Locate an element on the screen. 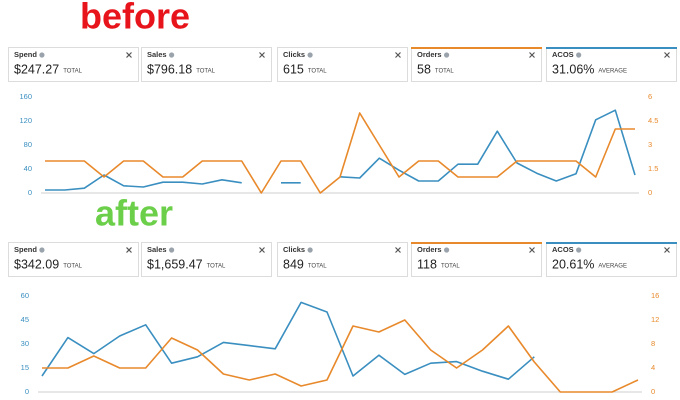  y2-tick-label: 4 is located at coordinates (653, 367).